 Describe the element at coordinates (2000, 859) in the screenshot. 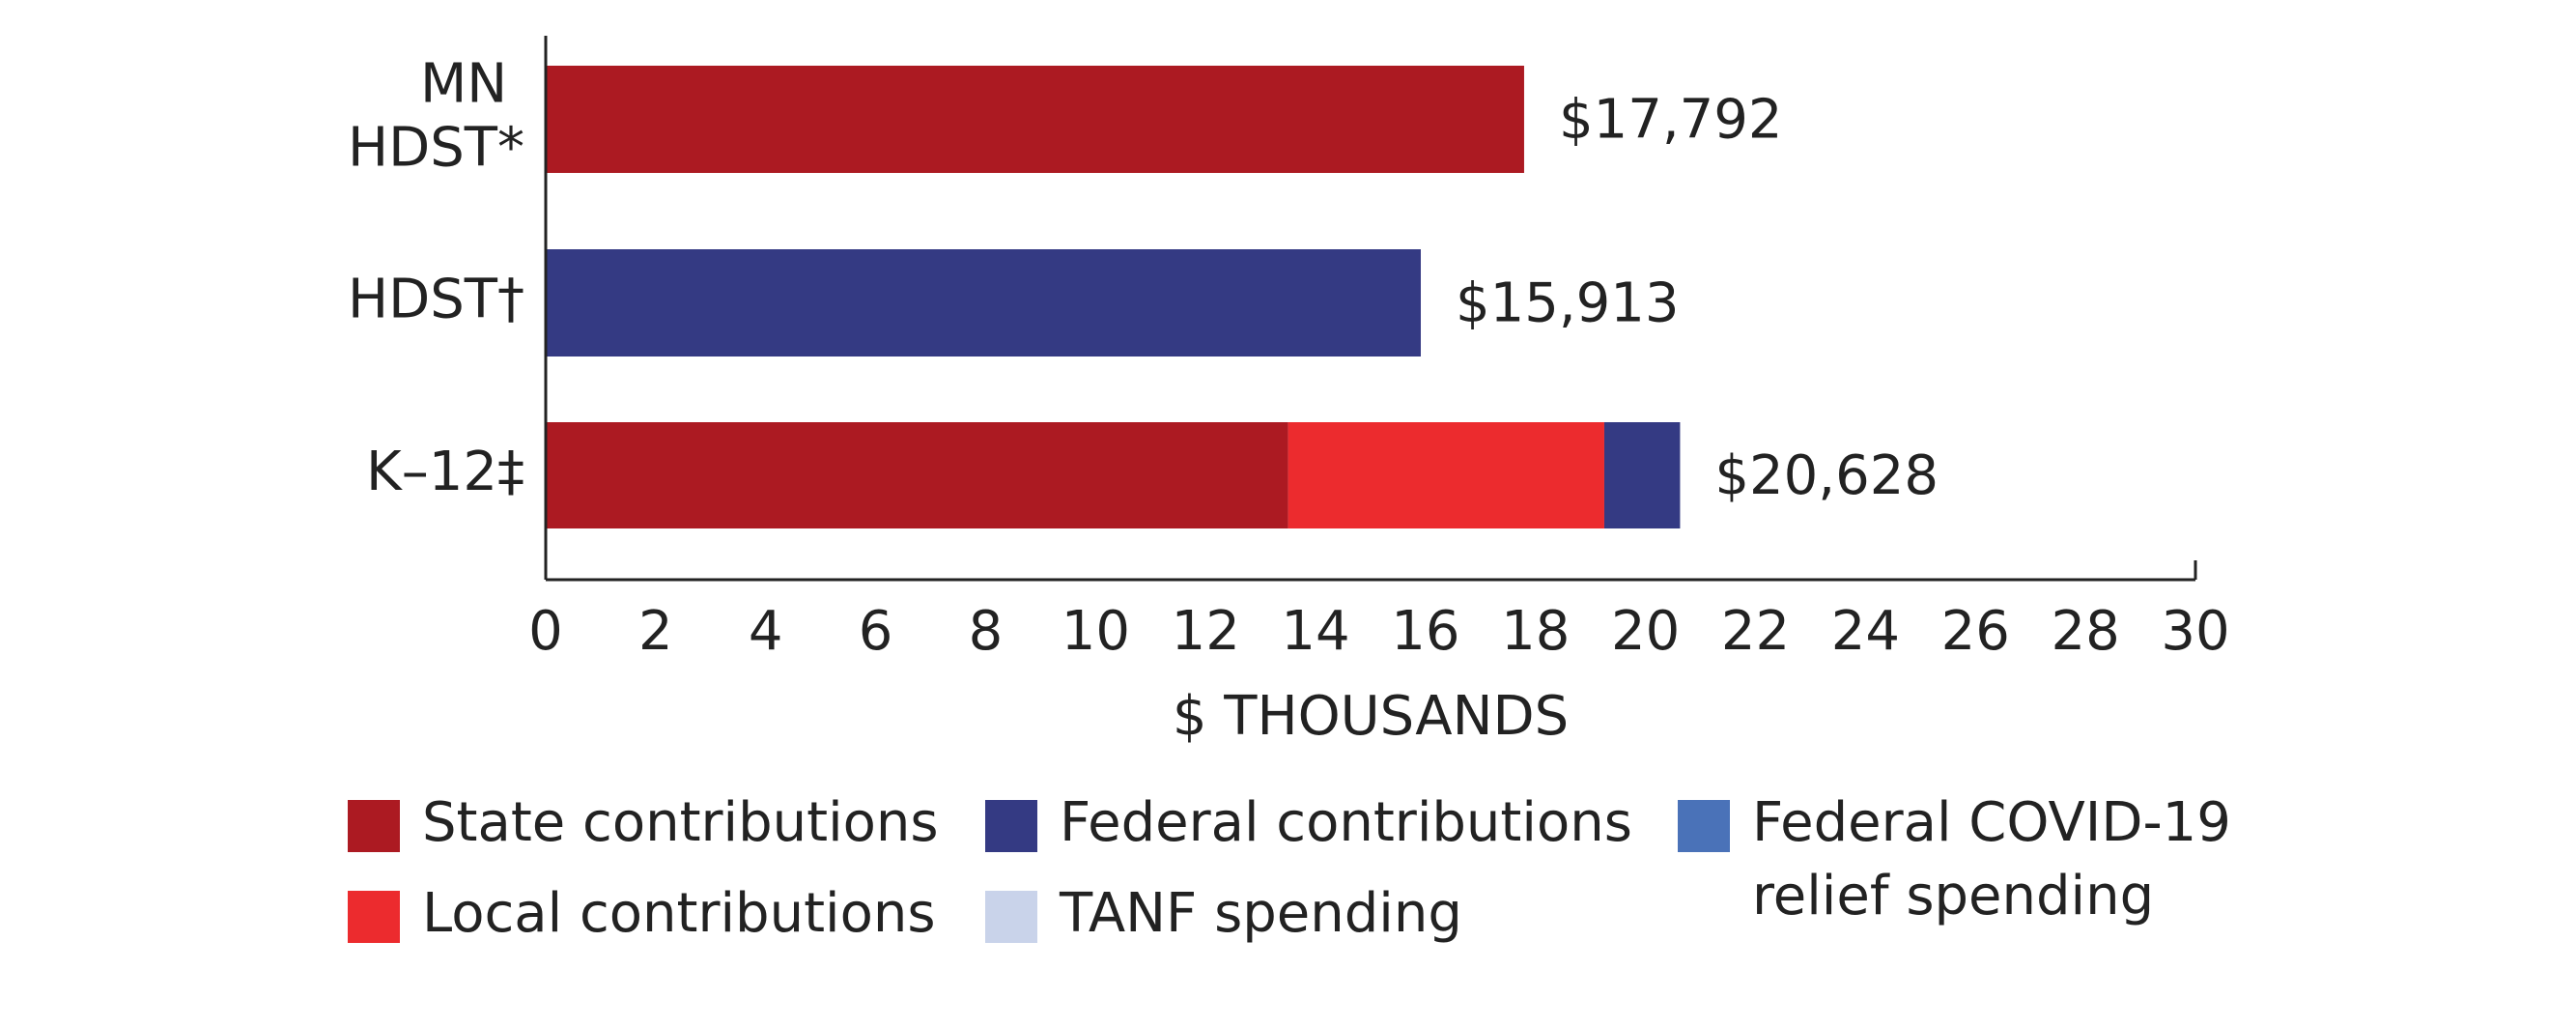

I see `legend-label: Federal COVID-19 relief spending` at that location.